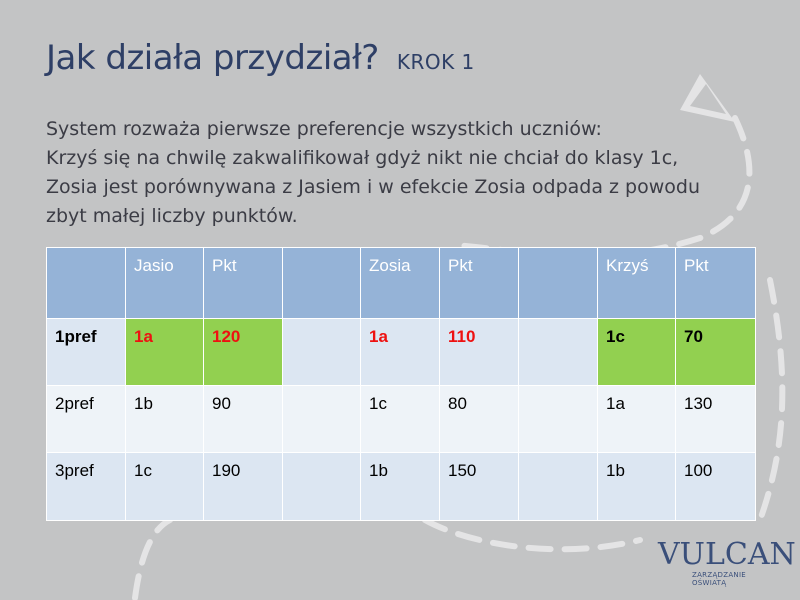  What do you see at coordinates (715, 419) in the screenshot?
I see `table-cell: 130` at bounding box center [715, 419].